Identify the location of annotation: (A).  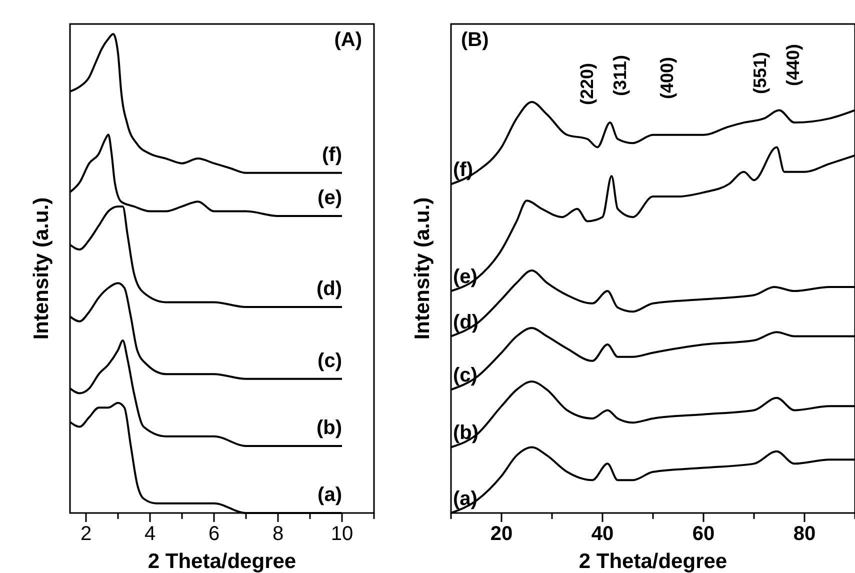
(348, 40).